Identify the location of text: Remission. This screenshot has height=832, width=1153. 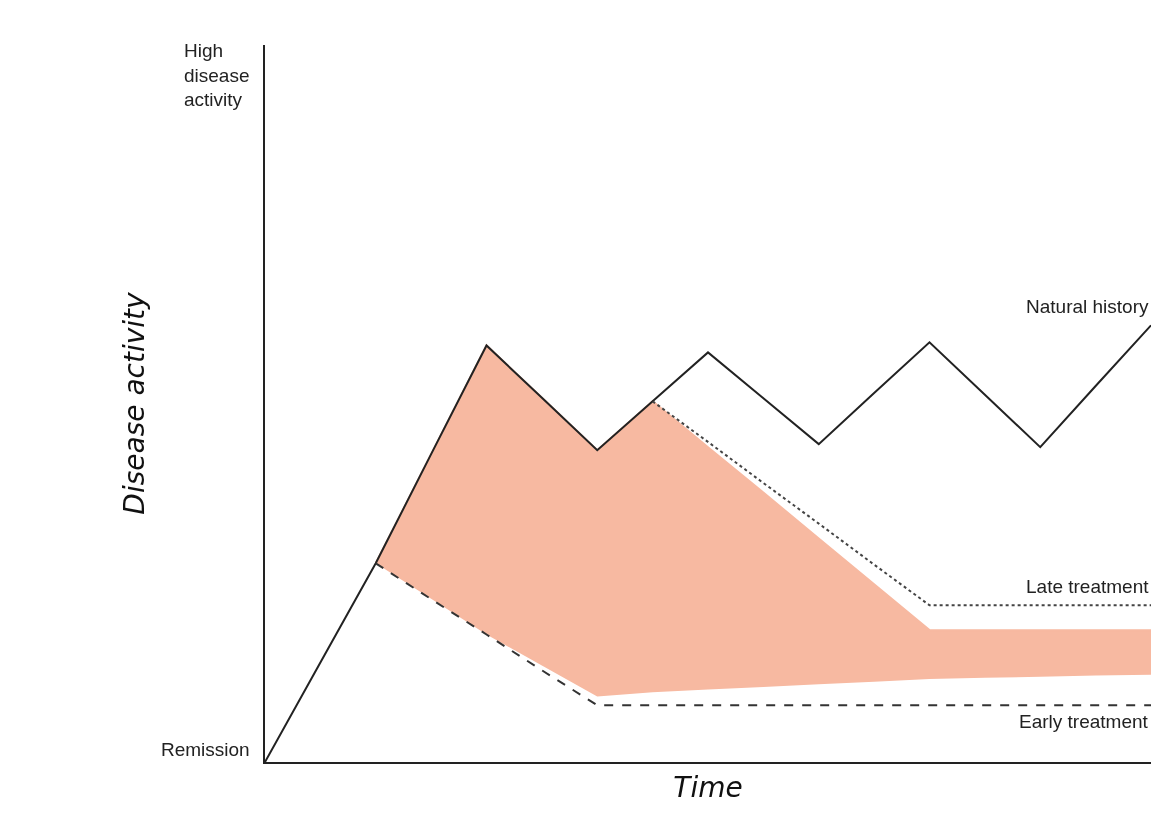
(205, 749).